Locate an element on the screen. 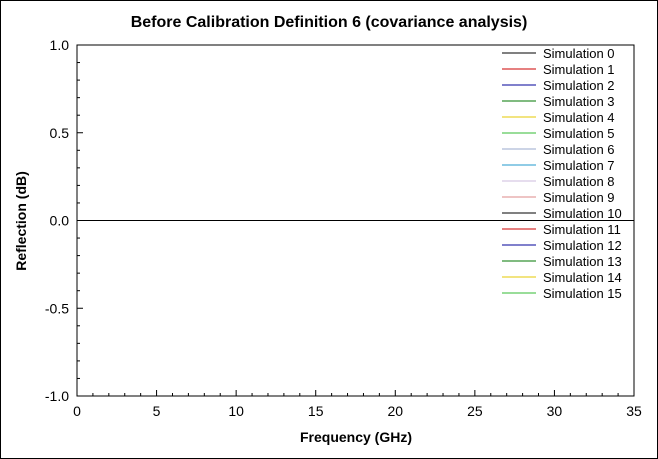  x-tick-label: 30 is located at coordinates (555, 411).